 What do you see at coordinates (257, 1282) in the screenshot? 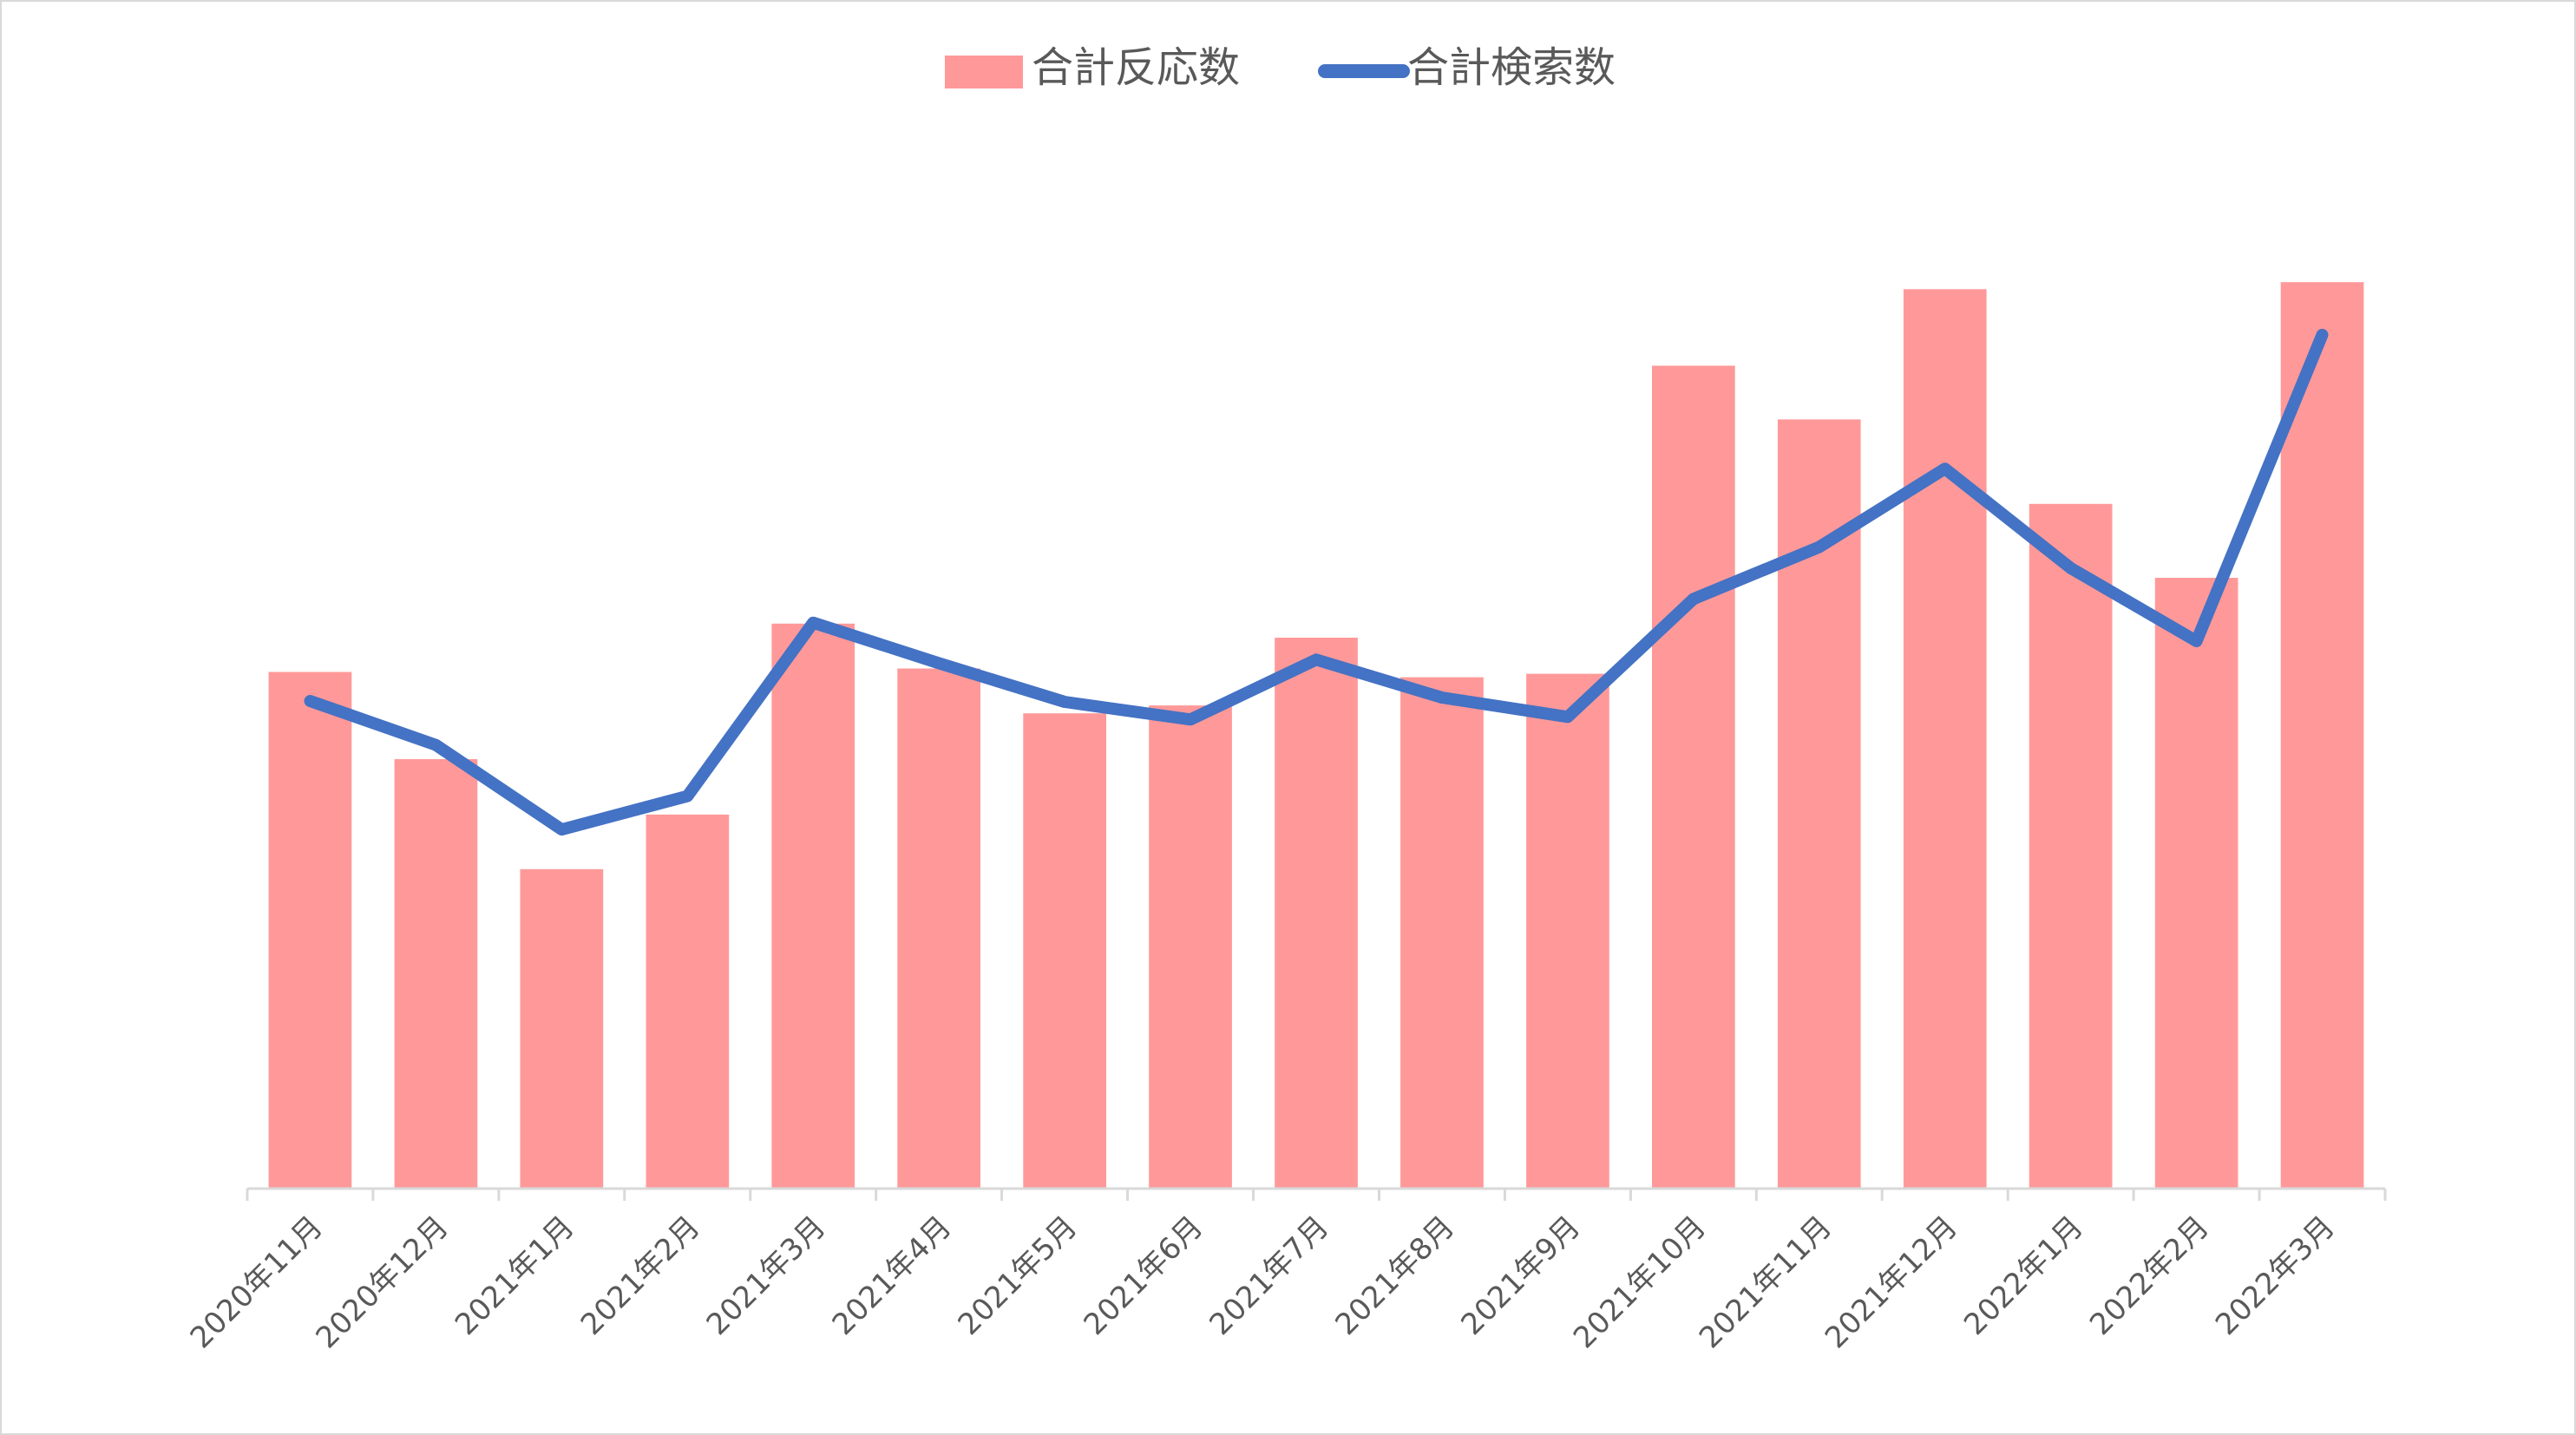
I see `x-tick-label-0: 2020年11月` at bounding box center [257, 1282].